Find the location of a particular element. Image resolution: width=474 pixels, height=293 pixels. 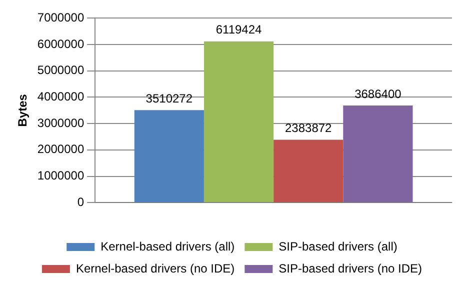

y-tick-label: 3000000 is located at coordinates (60, 123).